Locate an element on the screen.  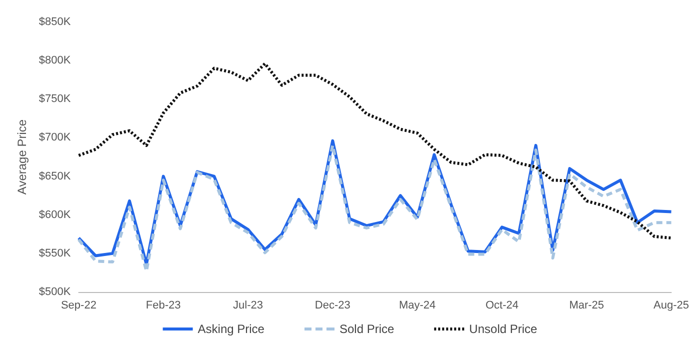
legend-label: Asking Price is located at coordinates (231, 329).